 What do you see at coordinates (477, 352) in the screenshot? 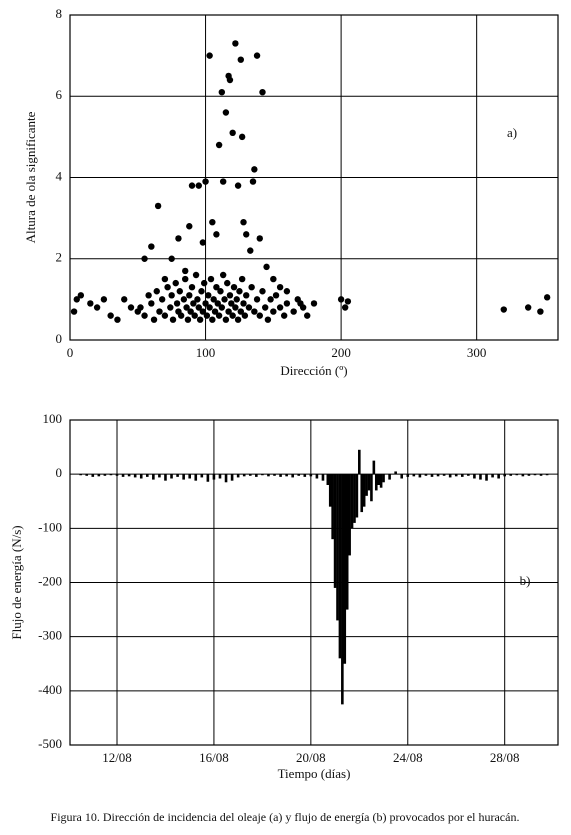
I see `x-tick-label: 300` at bounding box center [477, 352].